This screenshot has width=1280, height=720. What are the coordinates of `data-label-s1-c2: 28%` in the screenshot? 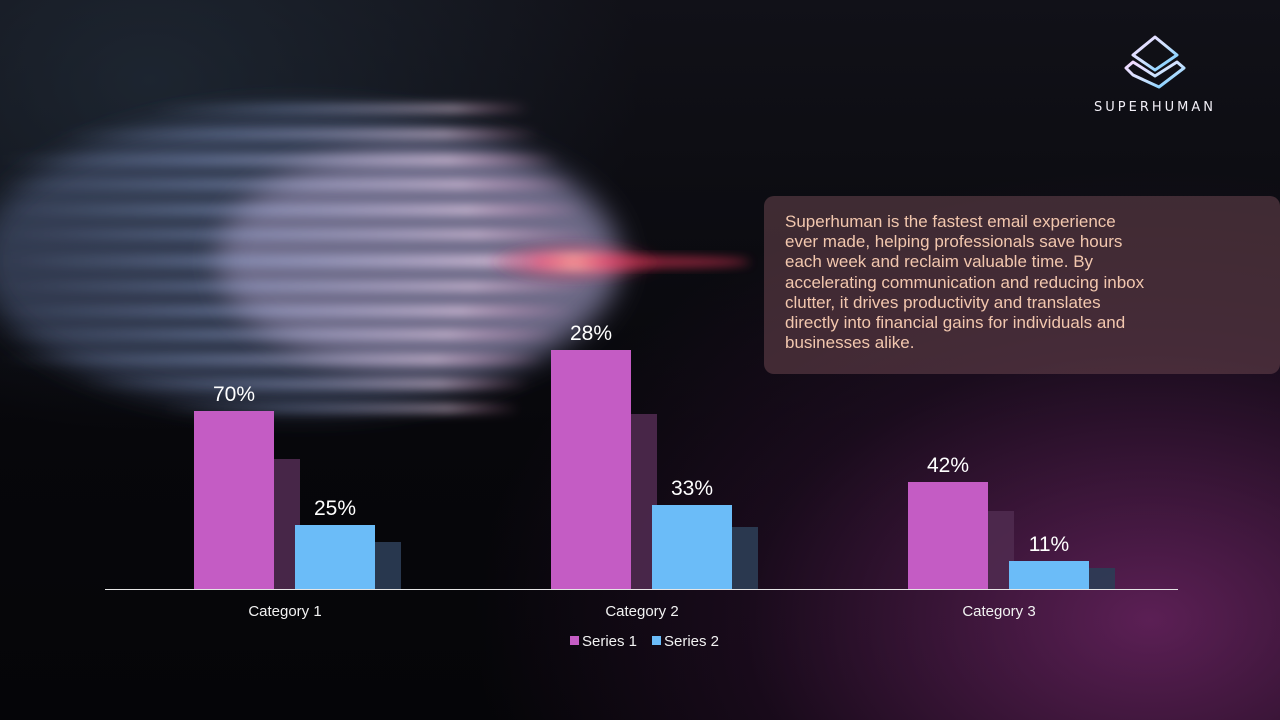 It's located at (591, 333).